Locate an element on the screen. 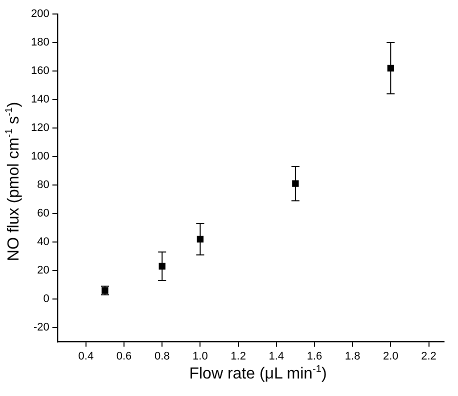 Image resolution: width=458 pixels, height=396 pixels. y-tick-label: 0 is located at coordinates (46, 299).